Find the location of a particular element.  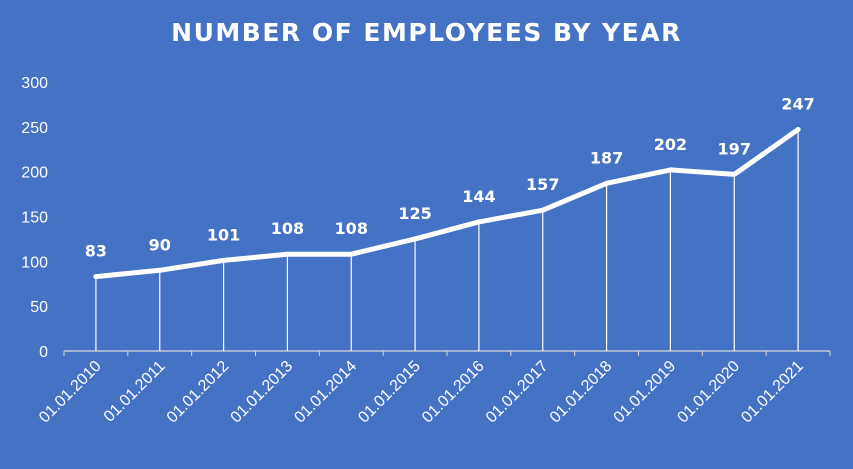

chart-title: NUMBER OF EMPLOYEES BY YEAR is located at coordinates (426, 32).